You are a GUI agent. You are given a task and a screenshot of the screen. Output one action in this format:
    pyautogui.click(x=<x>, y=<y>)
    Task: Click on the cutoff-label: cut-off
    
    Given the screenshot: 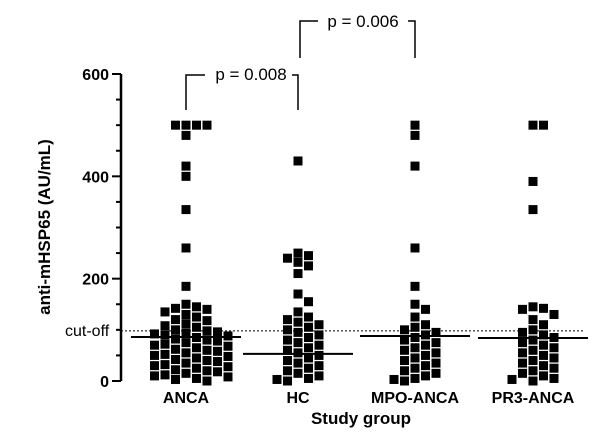 What is the action you would take?
    pyautogui.click(x=87, y=331)
    